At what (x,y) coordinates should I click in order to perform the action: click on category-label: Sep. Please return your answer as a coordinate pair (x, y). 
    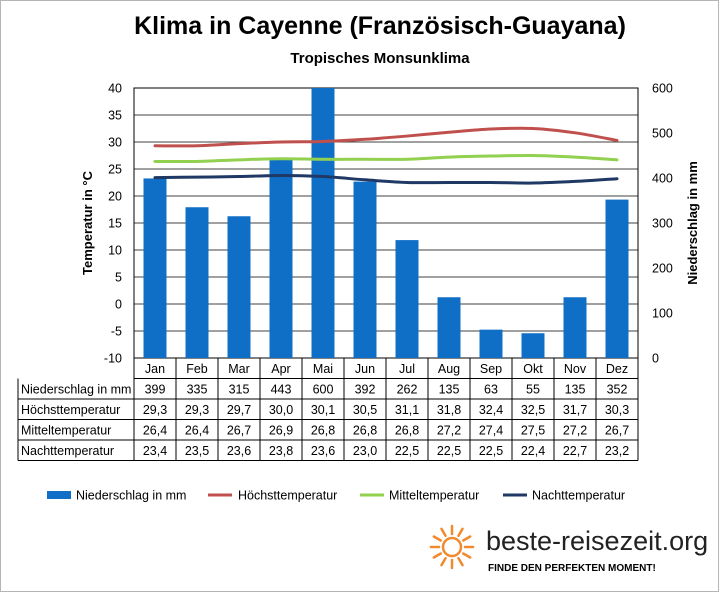
    Looking at the image, I should click on (491, 369).